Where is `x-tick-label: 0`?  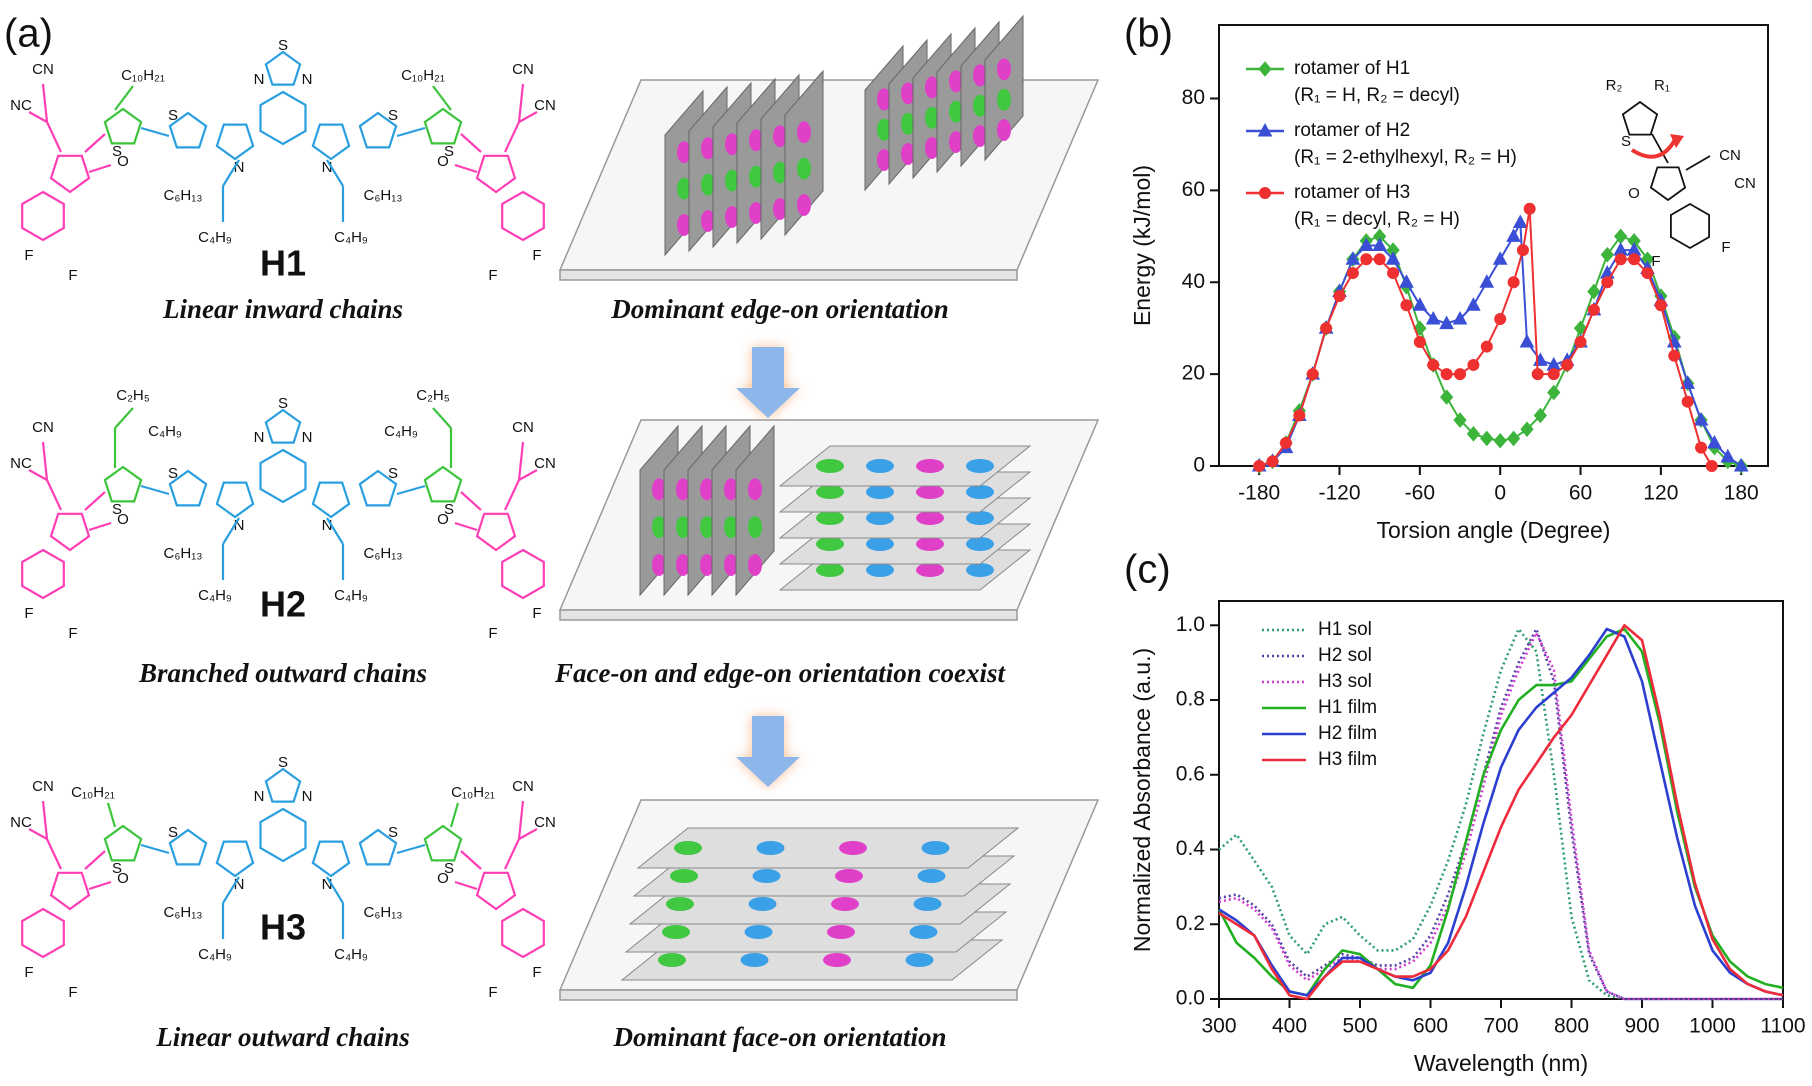
x-tick-label: 0 is located at coordinates (1500, 493).